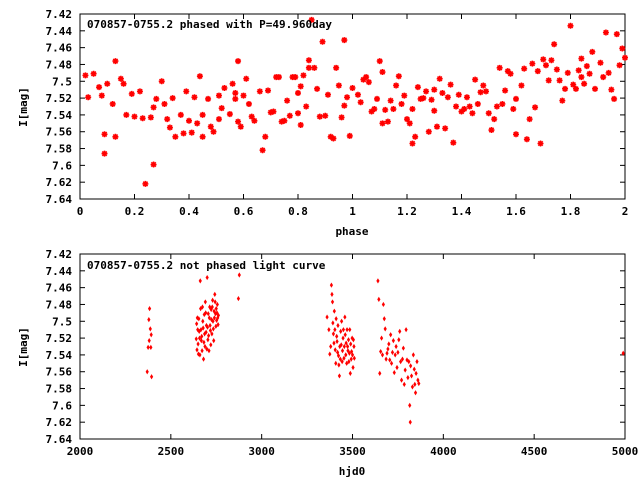 The height and width of the screenshot is (480, 640). Describe the element at coordinates (261, 451) in the screenshot. I see `x-tick-label: 3000` at that location.